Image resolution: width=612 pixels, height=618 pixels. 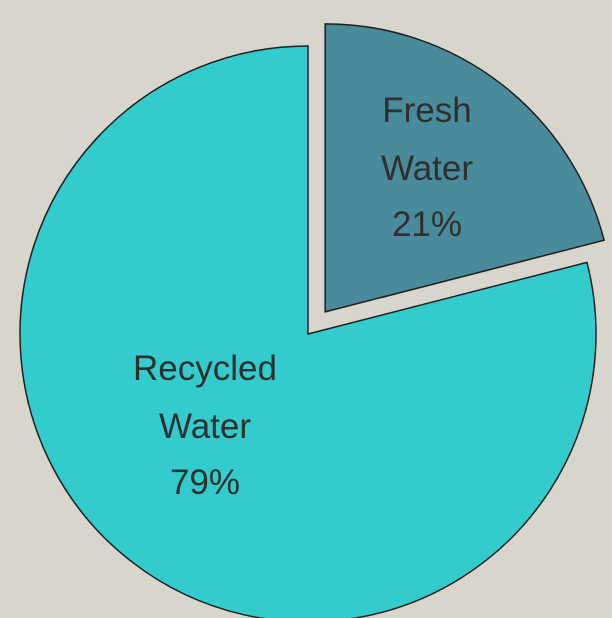 What do you see at coordinates (427, 224) in the screenshot?
I see `slice-label-fresh-percent: 21%` at bounding box center [427, 224].